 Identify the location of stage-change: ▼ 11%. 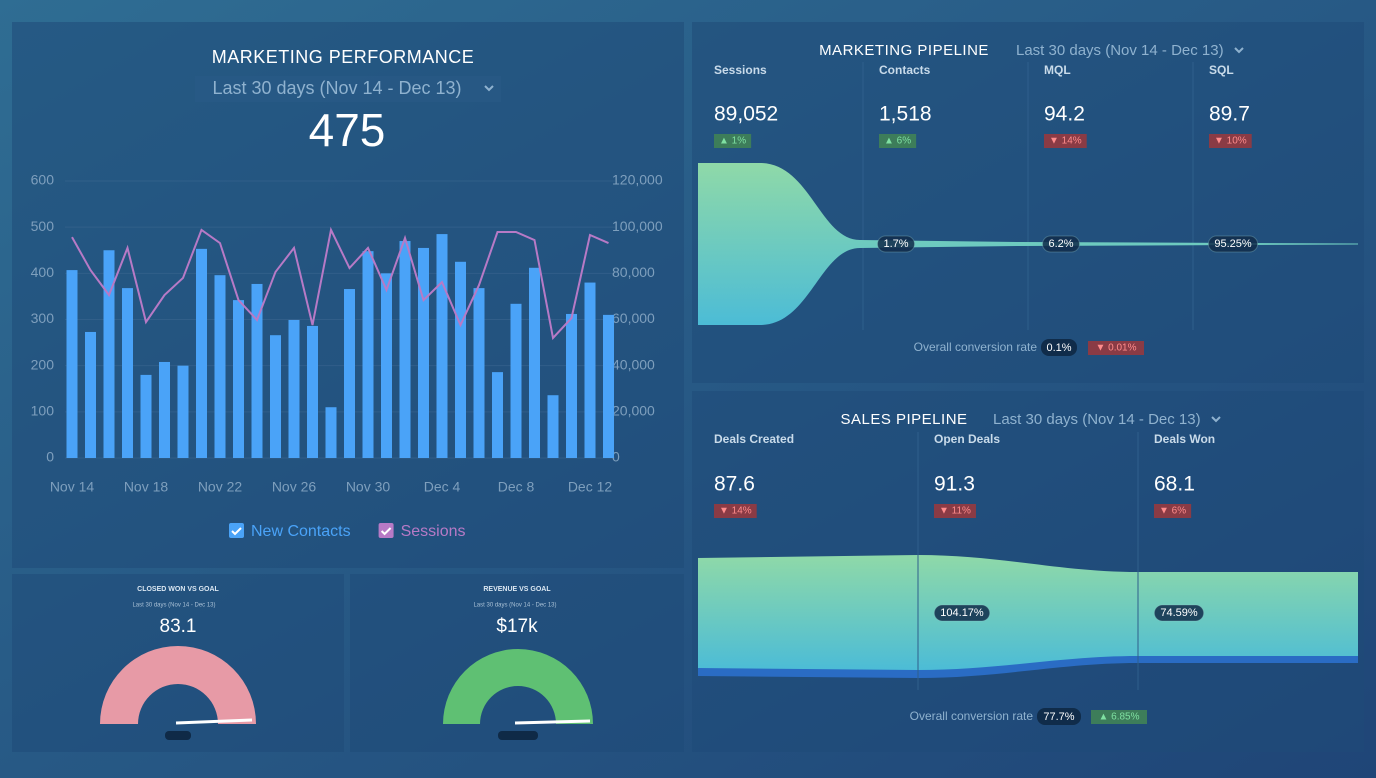
(955, 511).